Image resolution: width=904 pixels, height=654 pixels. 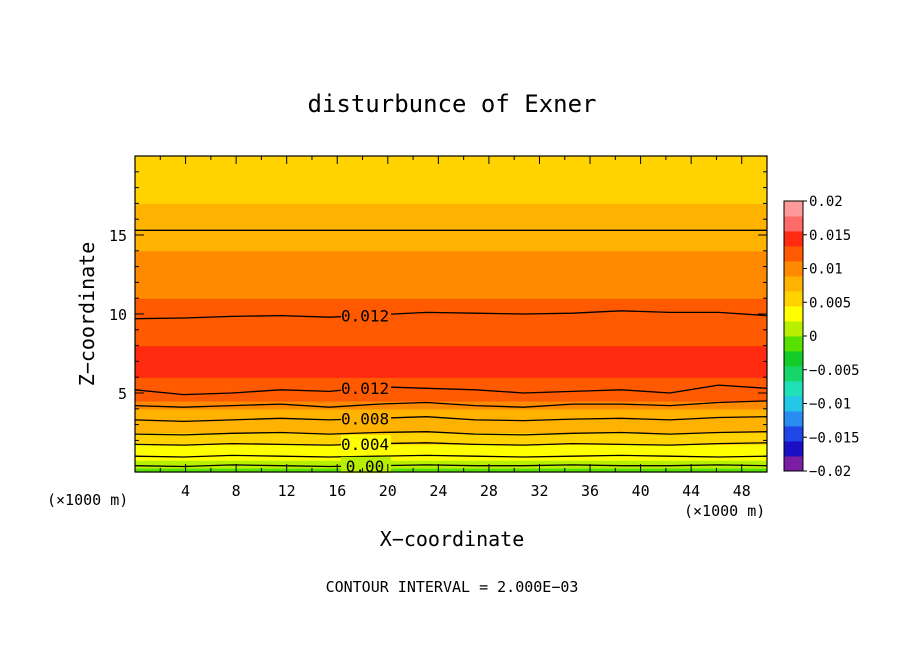 I want to click on x-unit-left: (×1000 m), so click(x=87, y=500).